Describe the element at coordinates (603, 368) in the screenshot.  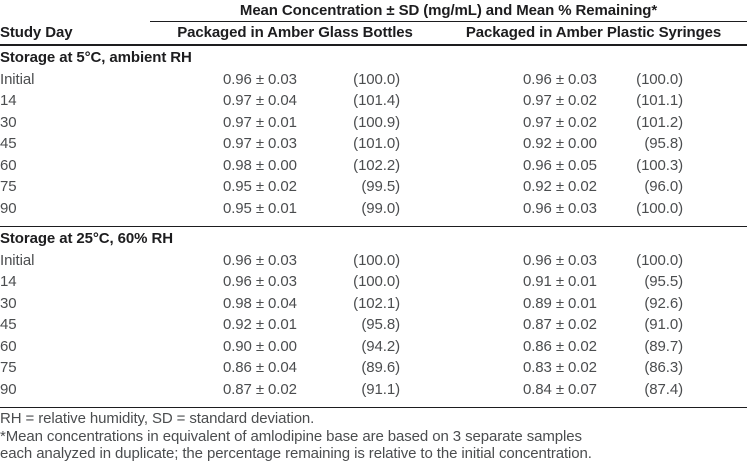
I see `syringe-value-pair: 0.83 ± 0.02 (86.3)` at that location.